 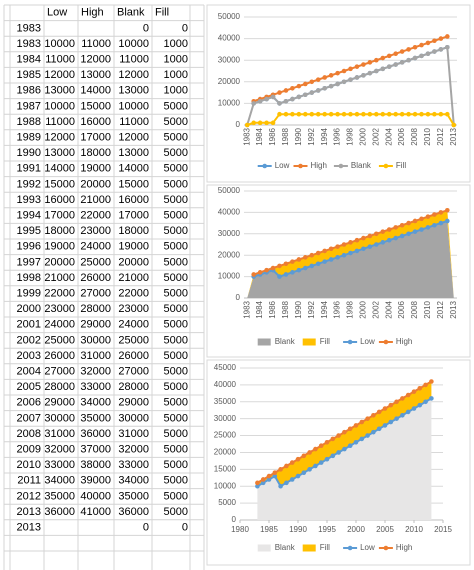 I want to click on y-tick-label: 25000, so click(x=225, y=435).